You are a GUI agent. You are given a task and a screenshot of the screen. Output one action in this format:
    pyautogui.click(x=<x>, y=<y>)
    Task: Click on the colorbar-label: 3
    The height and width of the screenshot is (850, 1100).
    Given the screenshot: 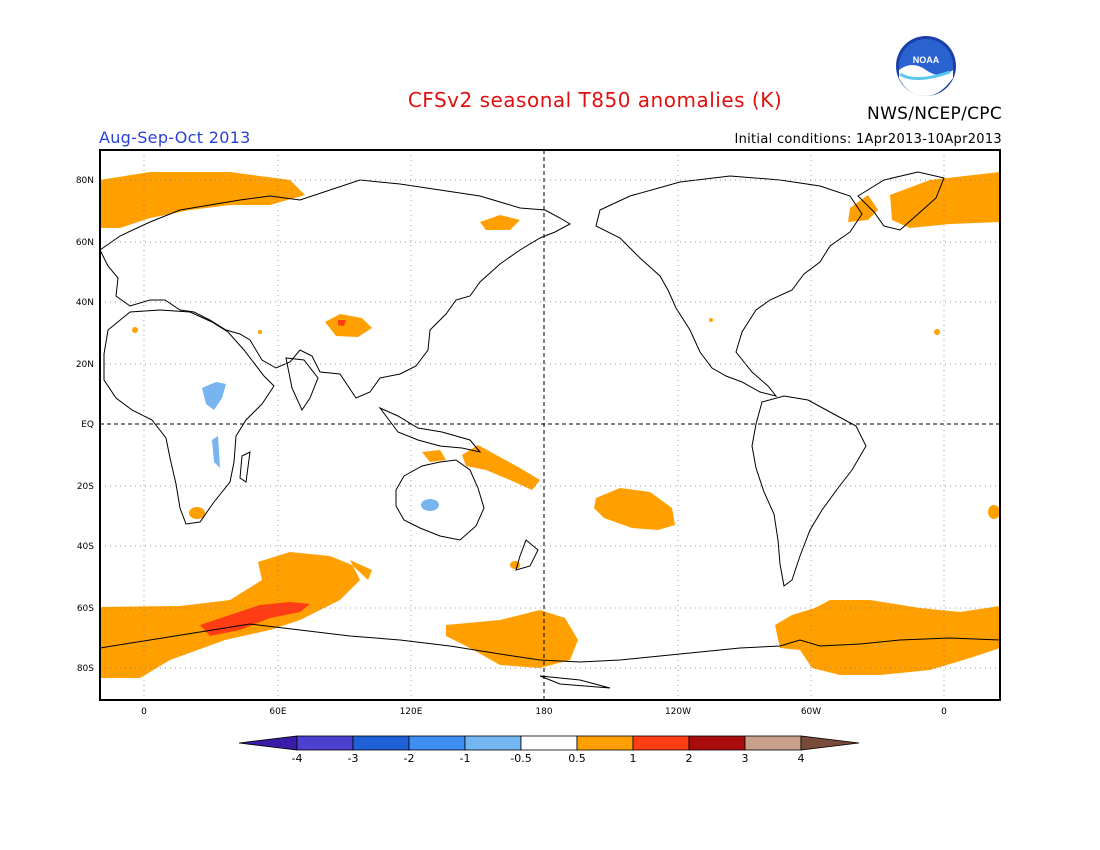 What is the action you would take?
    pyautogui.click(x=745, y=758)
    